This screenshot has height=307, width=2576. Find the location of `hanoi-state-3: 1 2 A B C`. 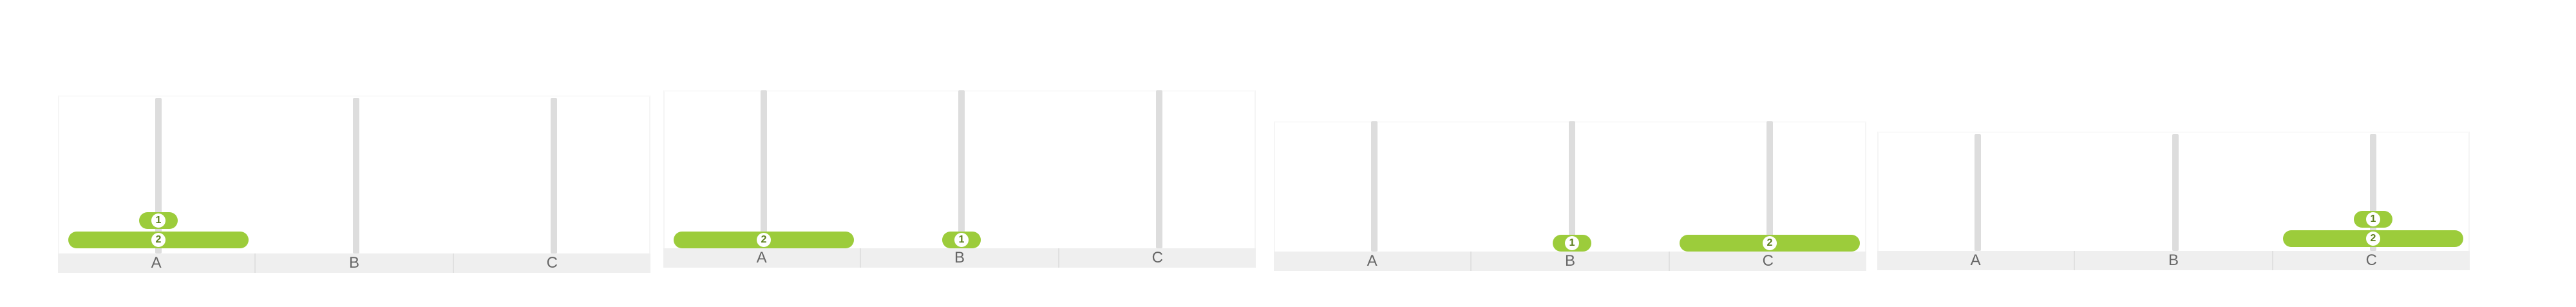

hanoi-state-3: 1 2 A B C is located at coordinates (1570, 196).